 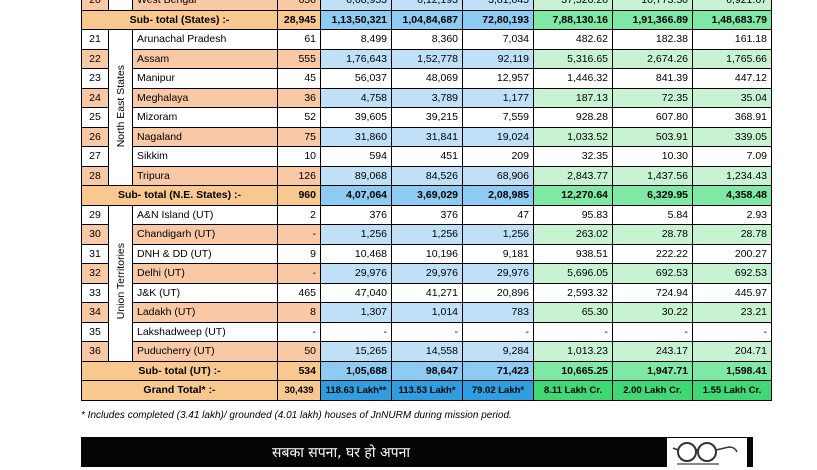 What do you see at coordinates (356, 58) in the screenshot?
I see `value-cell: 1,76,643` at bounding box center [356, 58].